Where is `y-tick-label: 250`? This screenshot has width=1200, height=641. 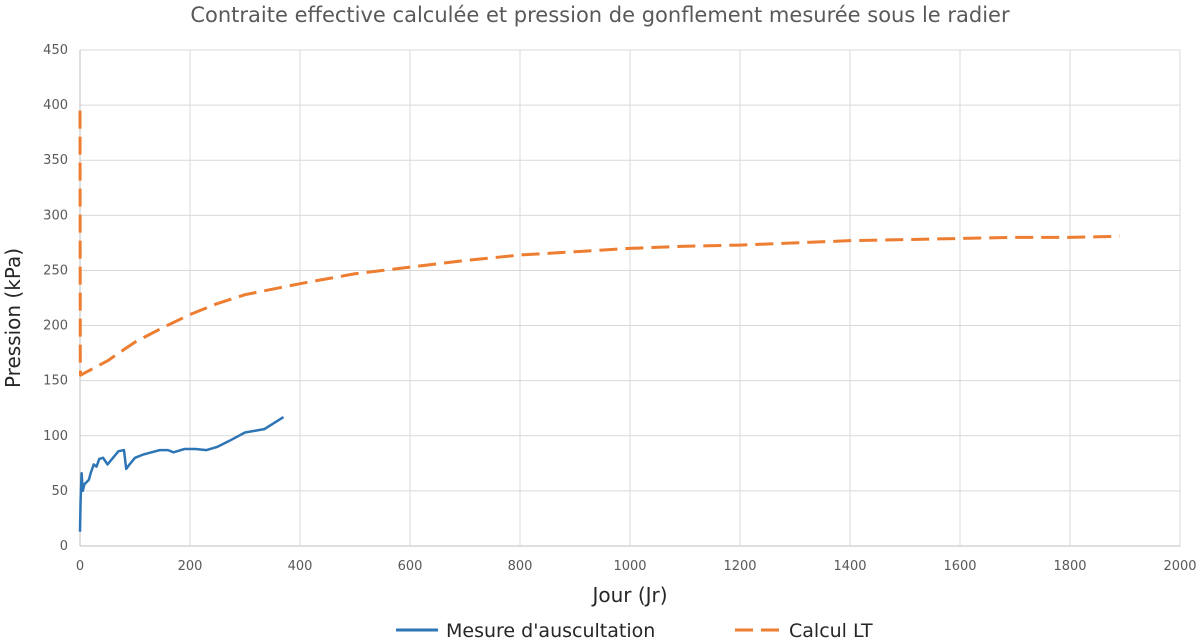
y-tick-label: 250 is located at coordinates (55, 270).